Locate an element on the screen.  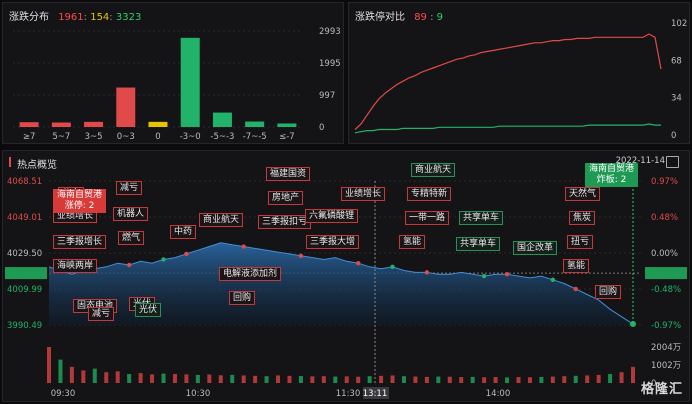
current-price-box is located at coordinates (26, 273).